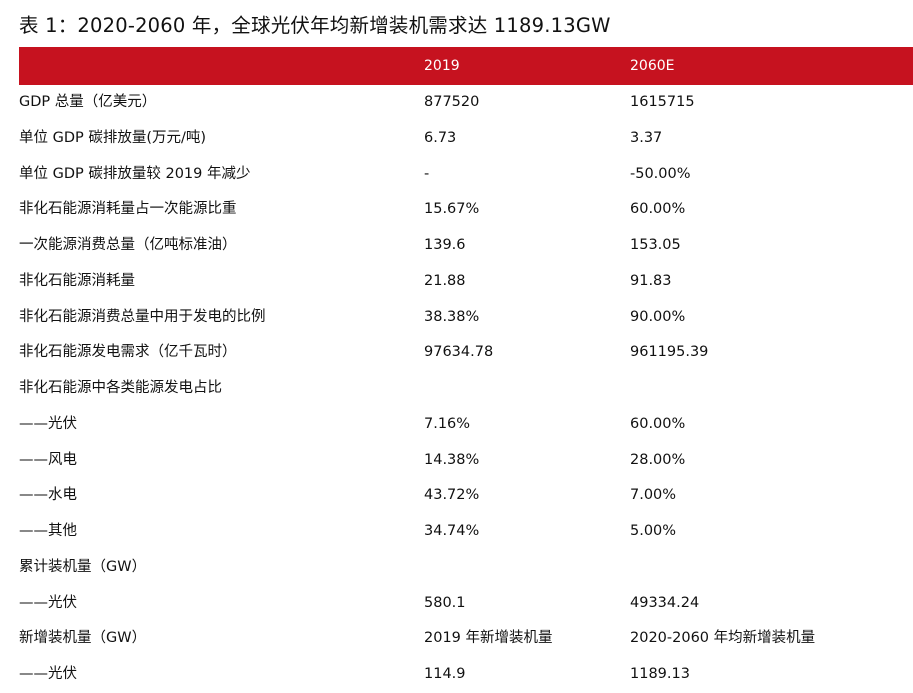 Image resolution: width=913 pixels, height=693 pixels. I want to click on cell-2019: 2019 年新增装机量, so click(488, 638).